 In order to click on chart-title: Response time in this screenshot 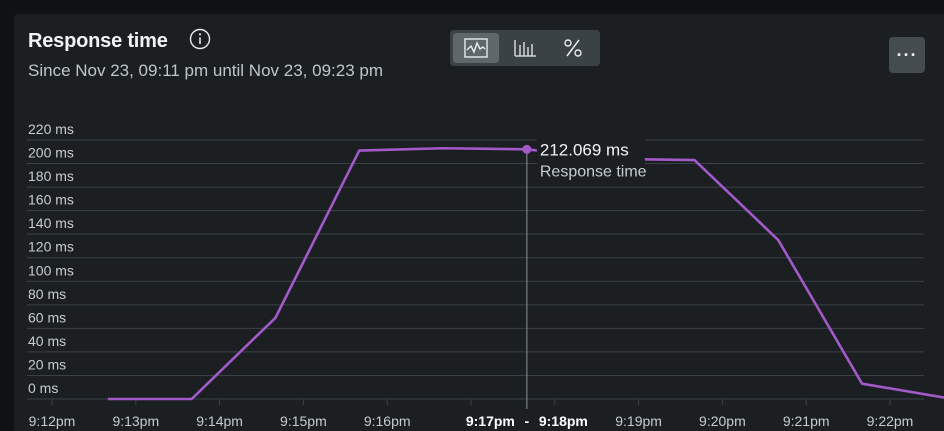, I will do `click(98, 41)`.